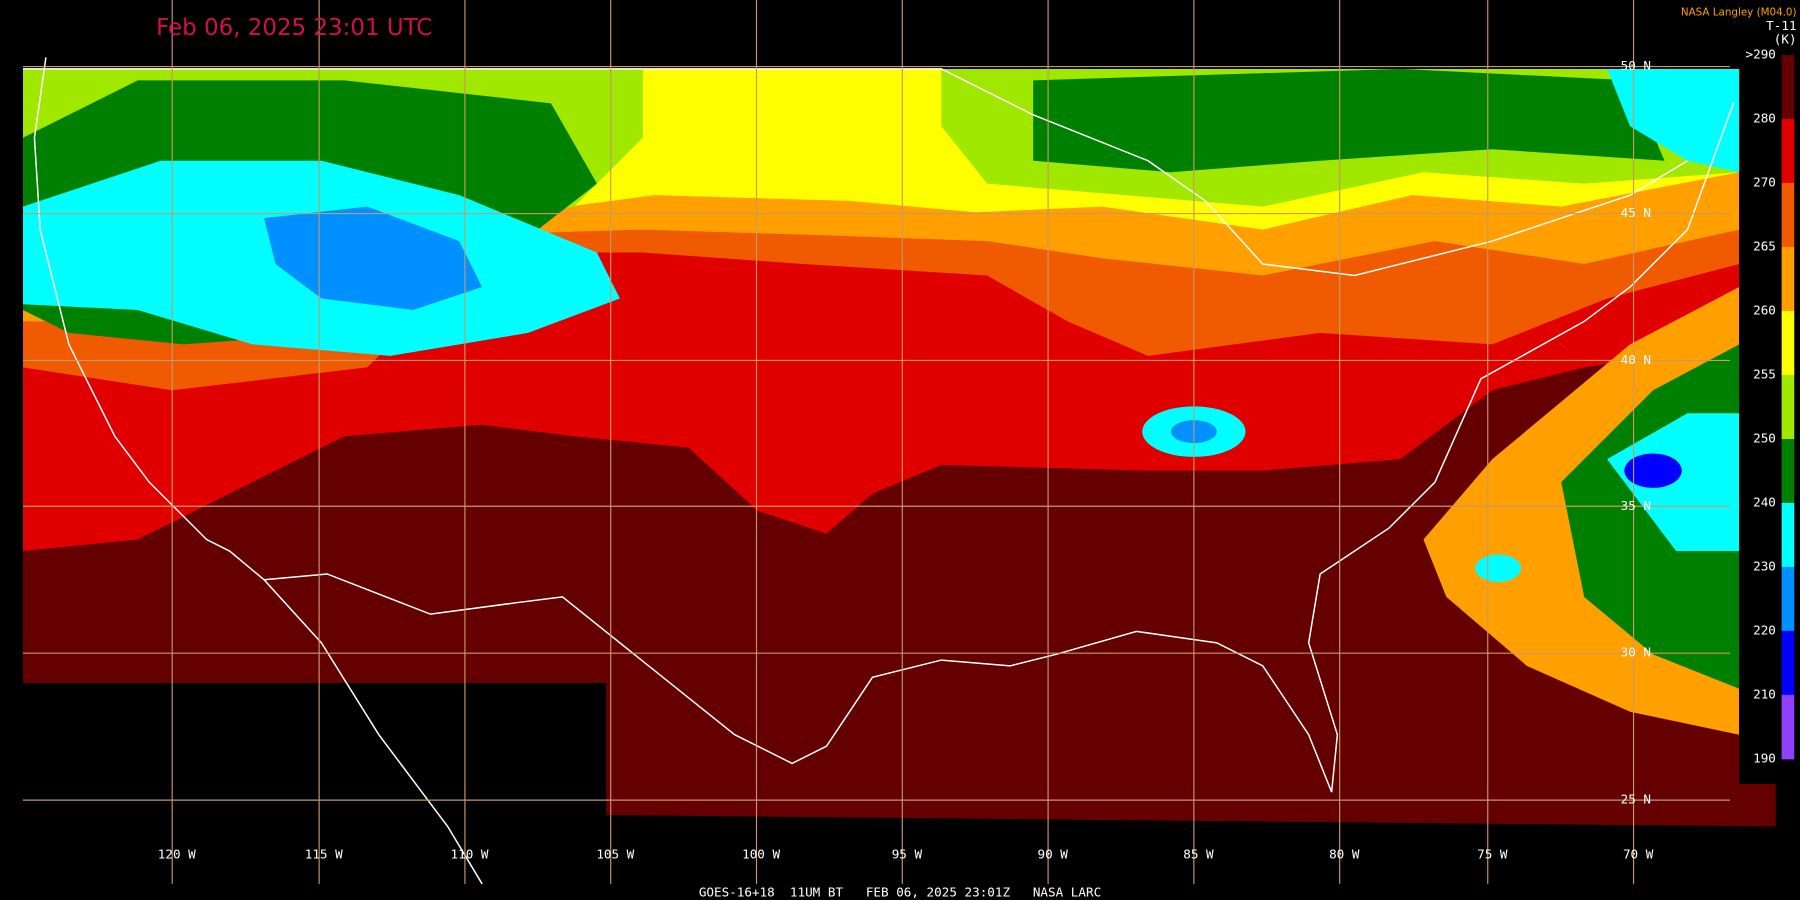 The height and width of the screenshot is (900, 1800). What do you see at coordinates (1764, 629) in the screenshot?
I see `colorbar-label: 220` at bounding box center [1764, 629].